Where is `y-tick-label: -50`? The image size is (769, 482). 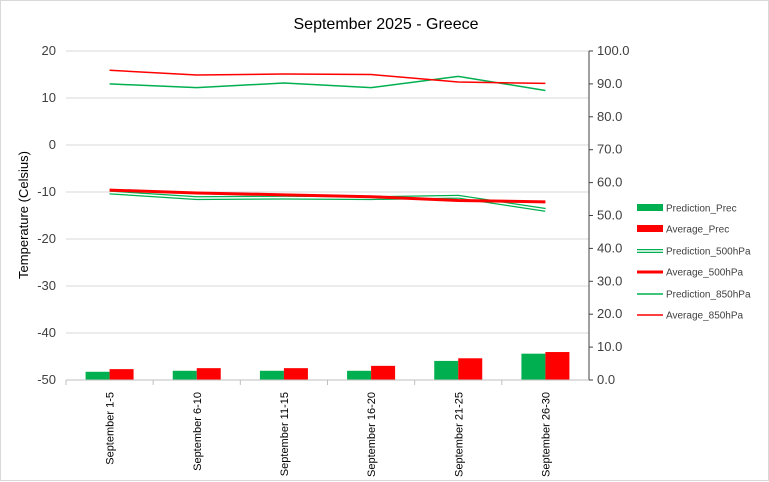
y-tick-label: -50 is located at coordinates (46, 379).